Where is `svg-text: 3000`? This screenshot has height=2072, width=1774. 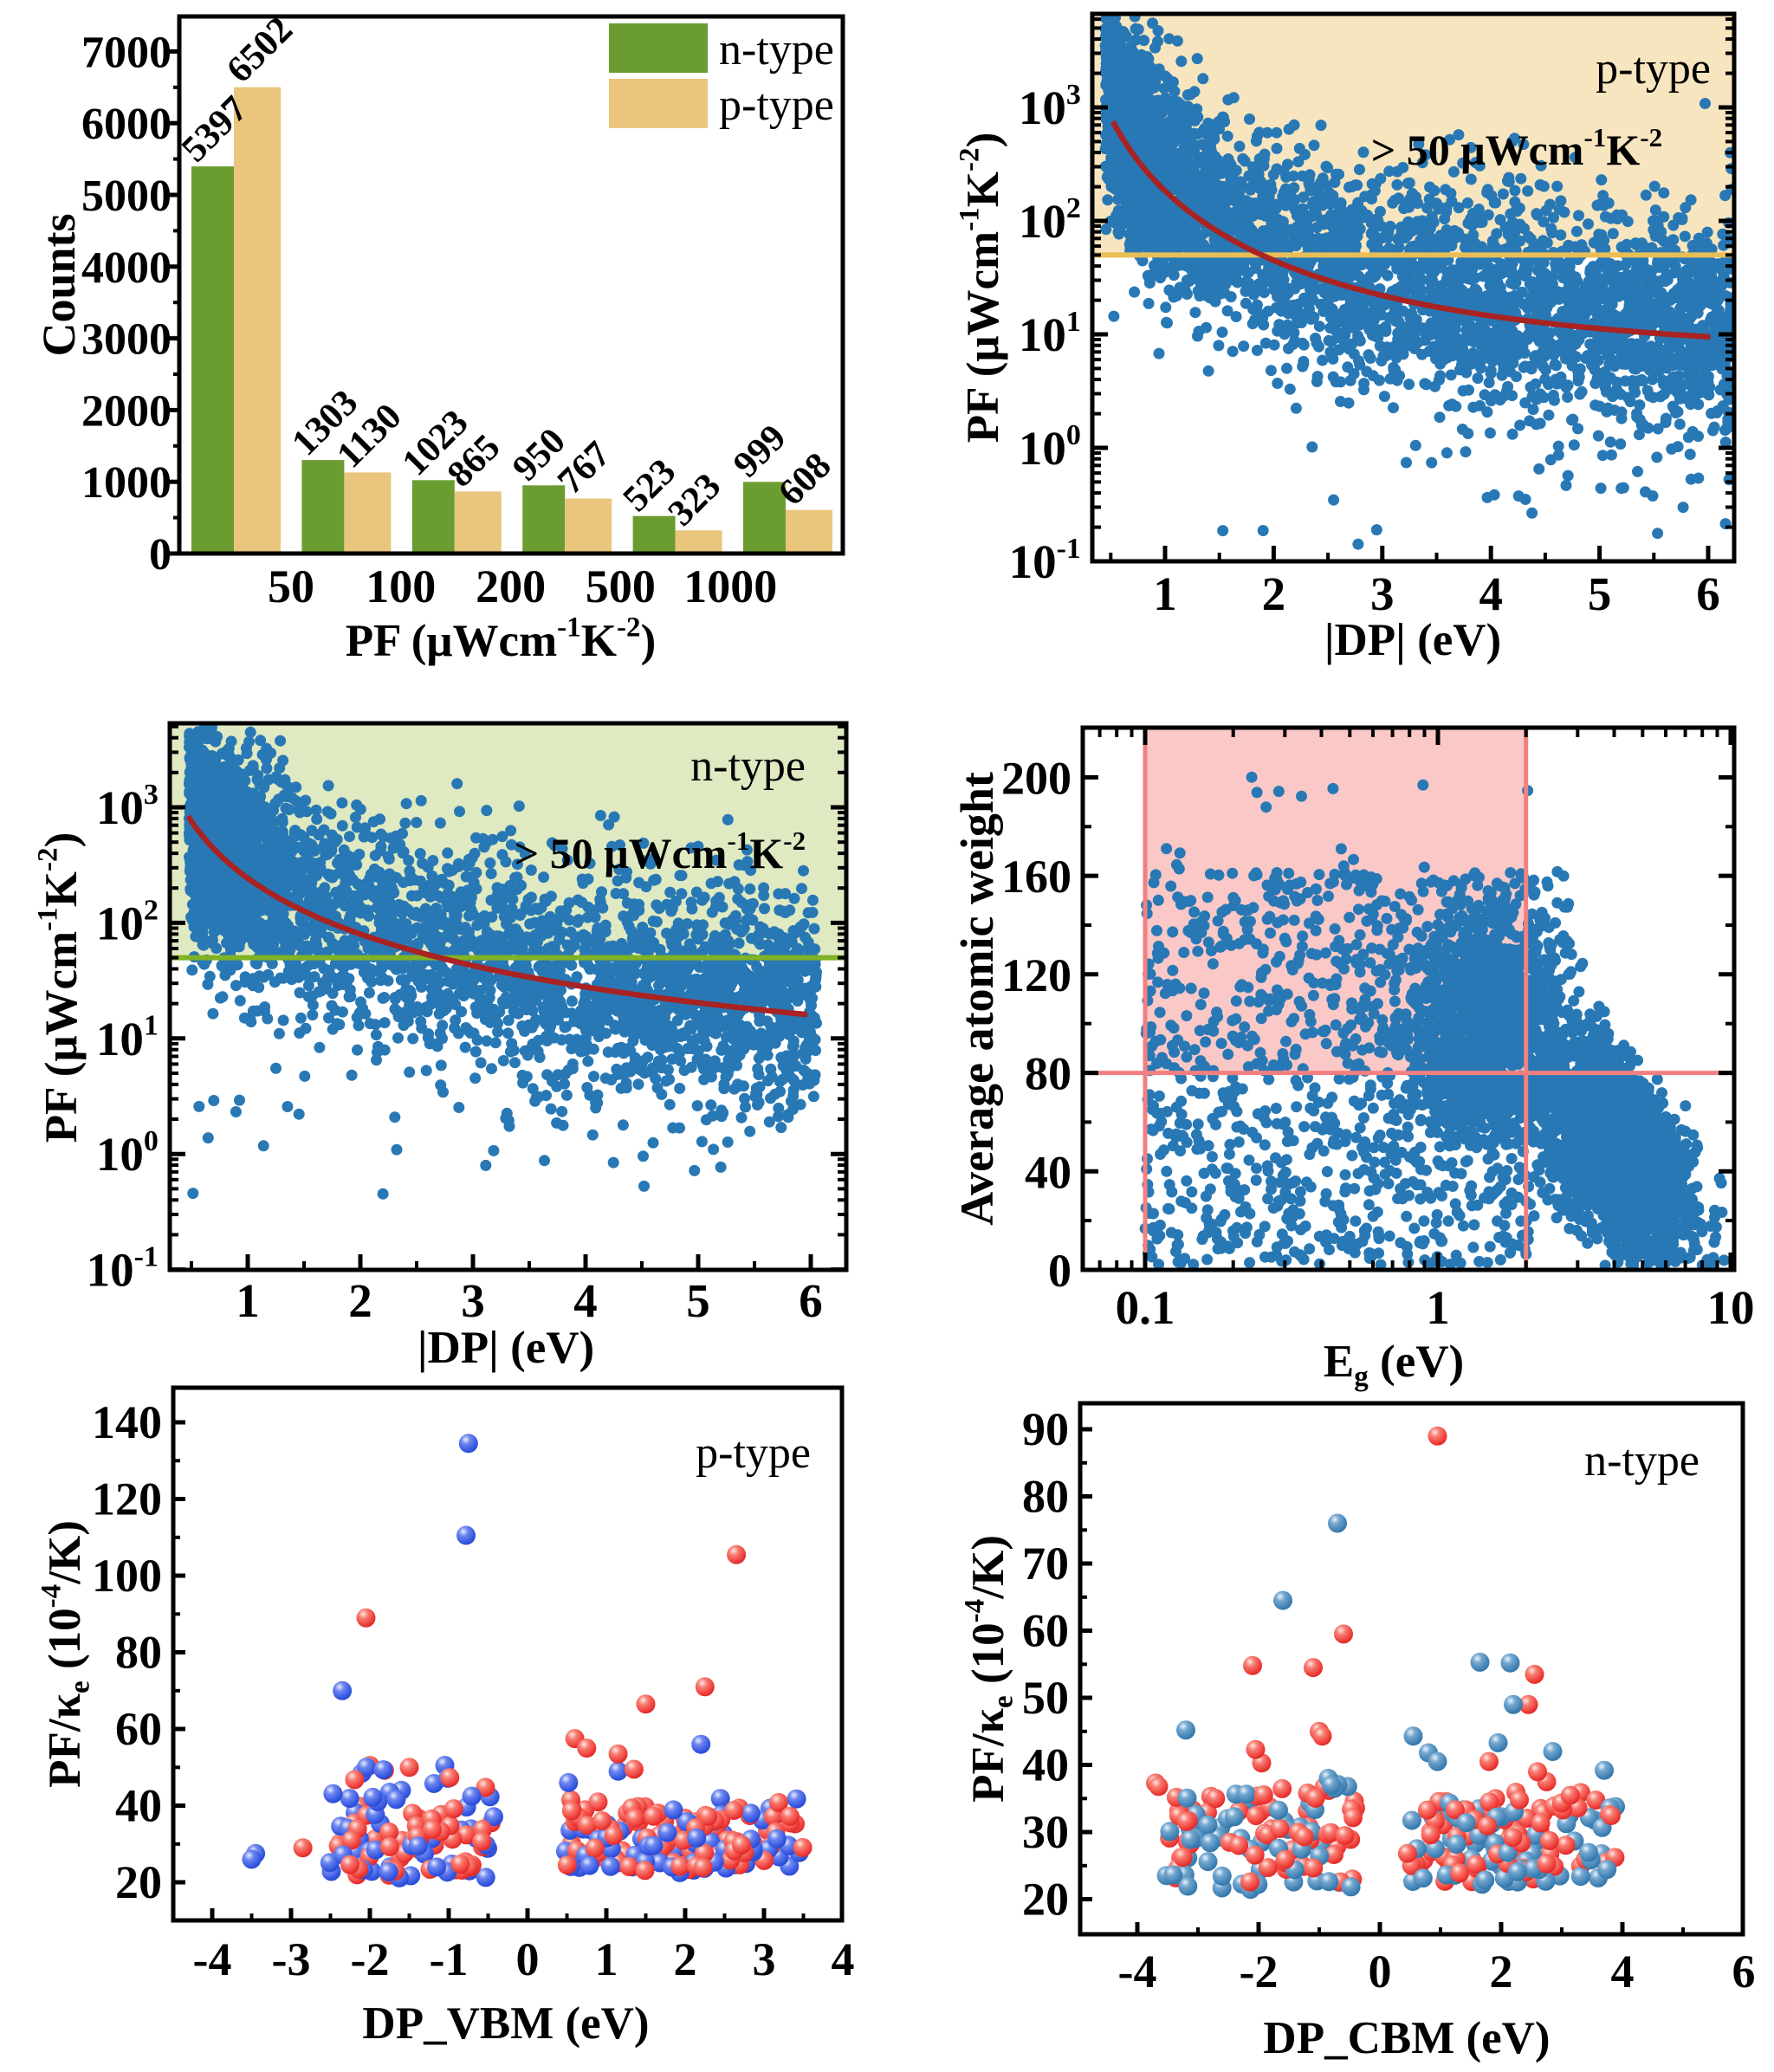
svg-text: 3000 is located at coordinates (126, 340).